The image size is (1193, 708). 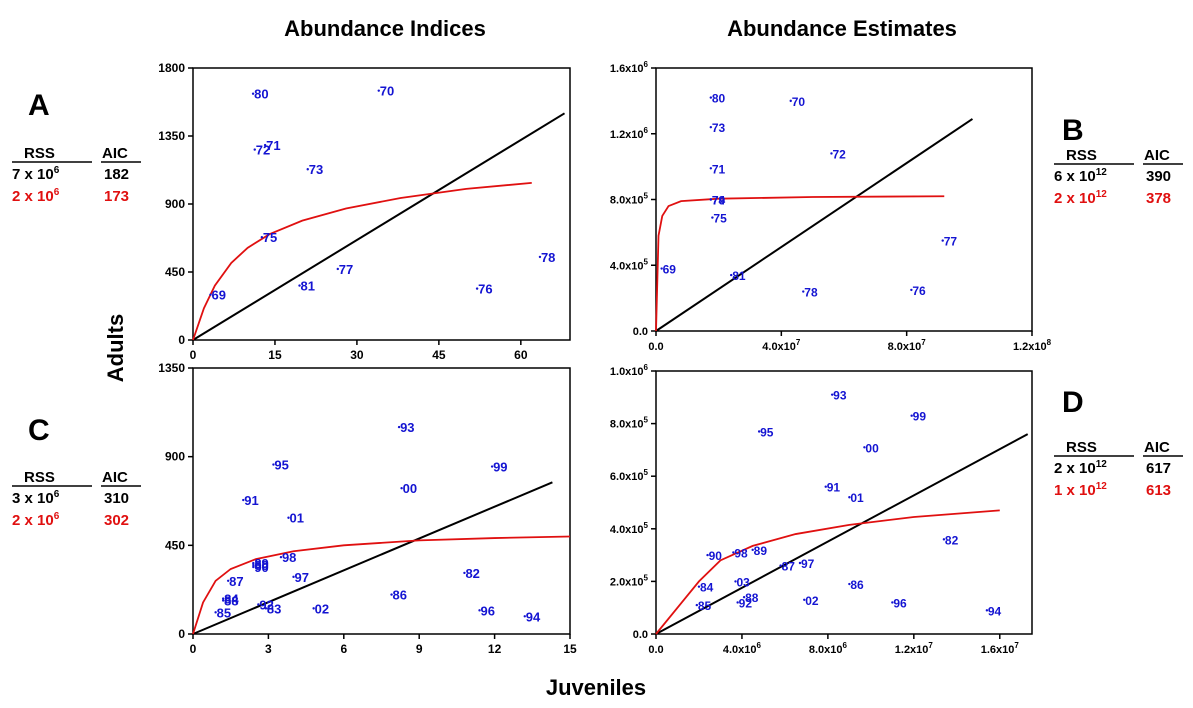 What do you see at coordinates (39, 105) in the screenshot?
I see `panel-letter: A` at bounding box center [39, 105].